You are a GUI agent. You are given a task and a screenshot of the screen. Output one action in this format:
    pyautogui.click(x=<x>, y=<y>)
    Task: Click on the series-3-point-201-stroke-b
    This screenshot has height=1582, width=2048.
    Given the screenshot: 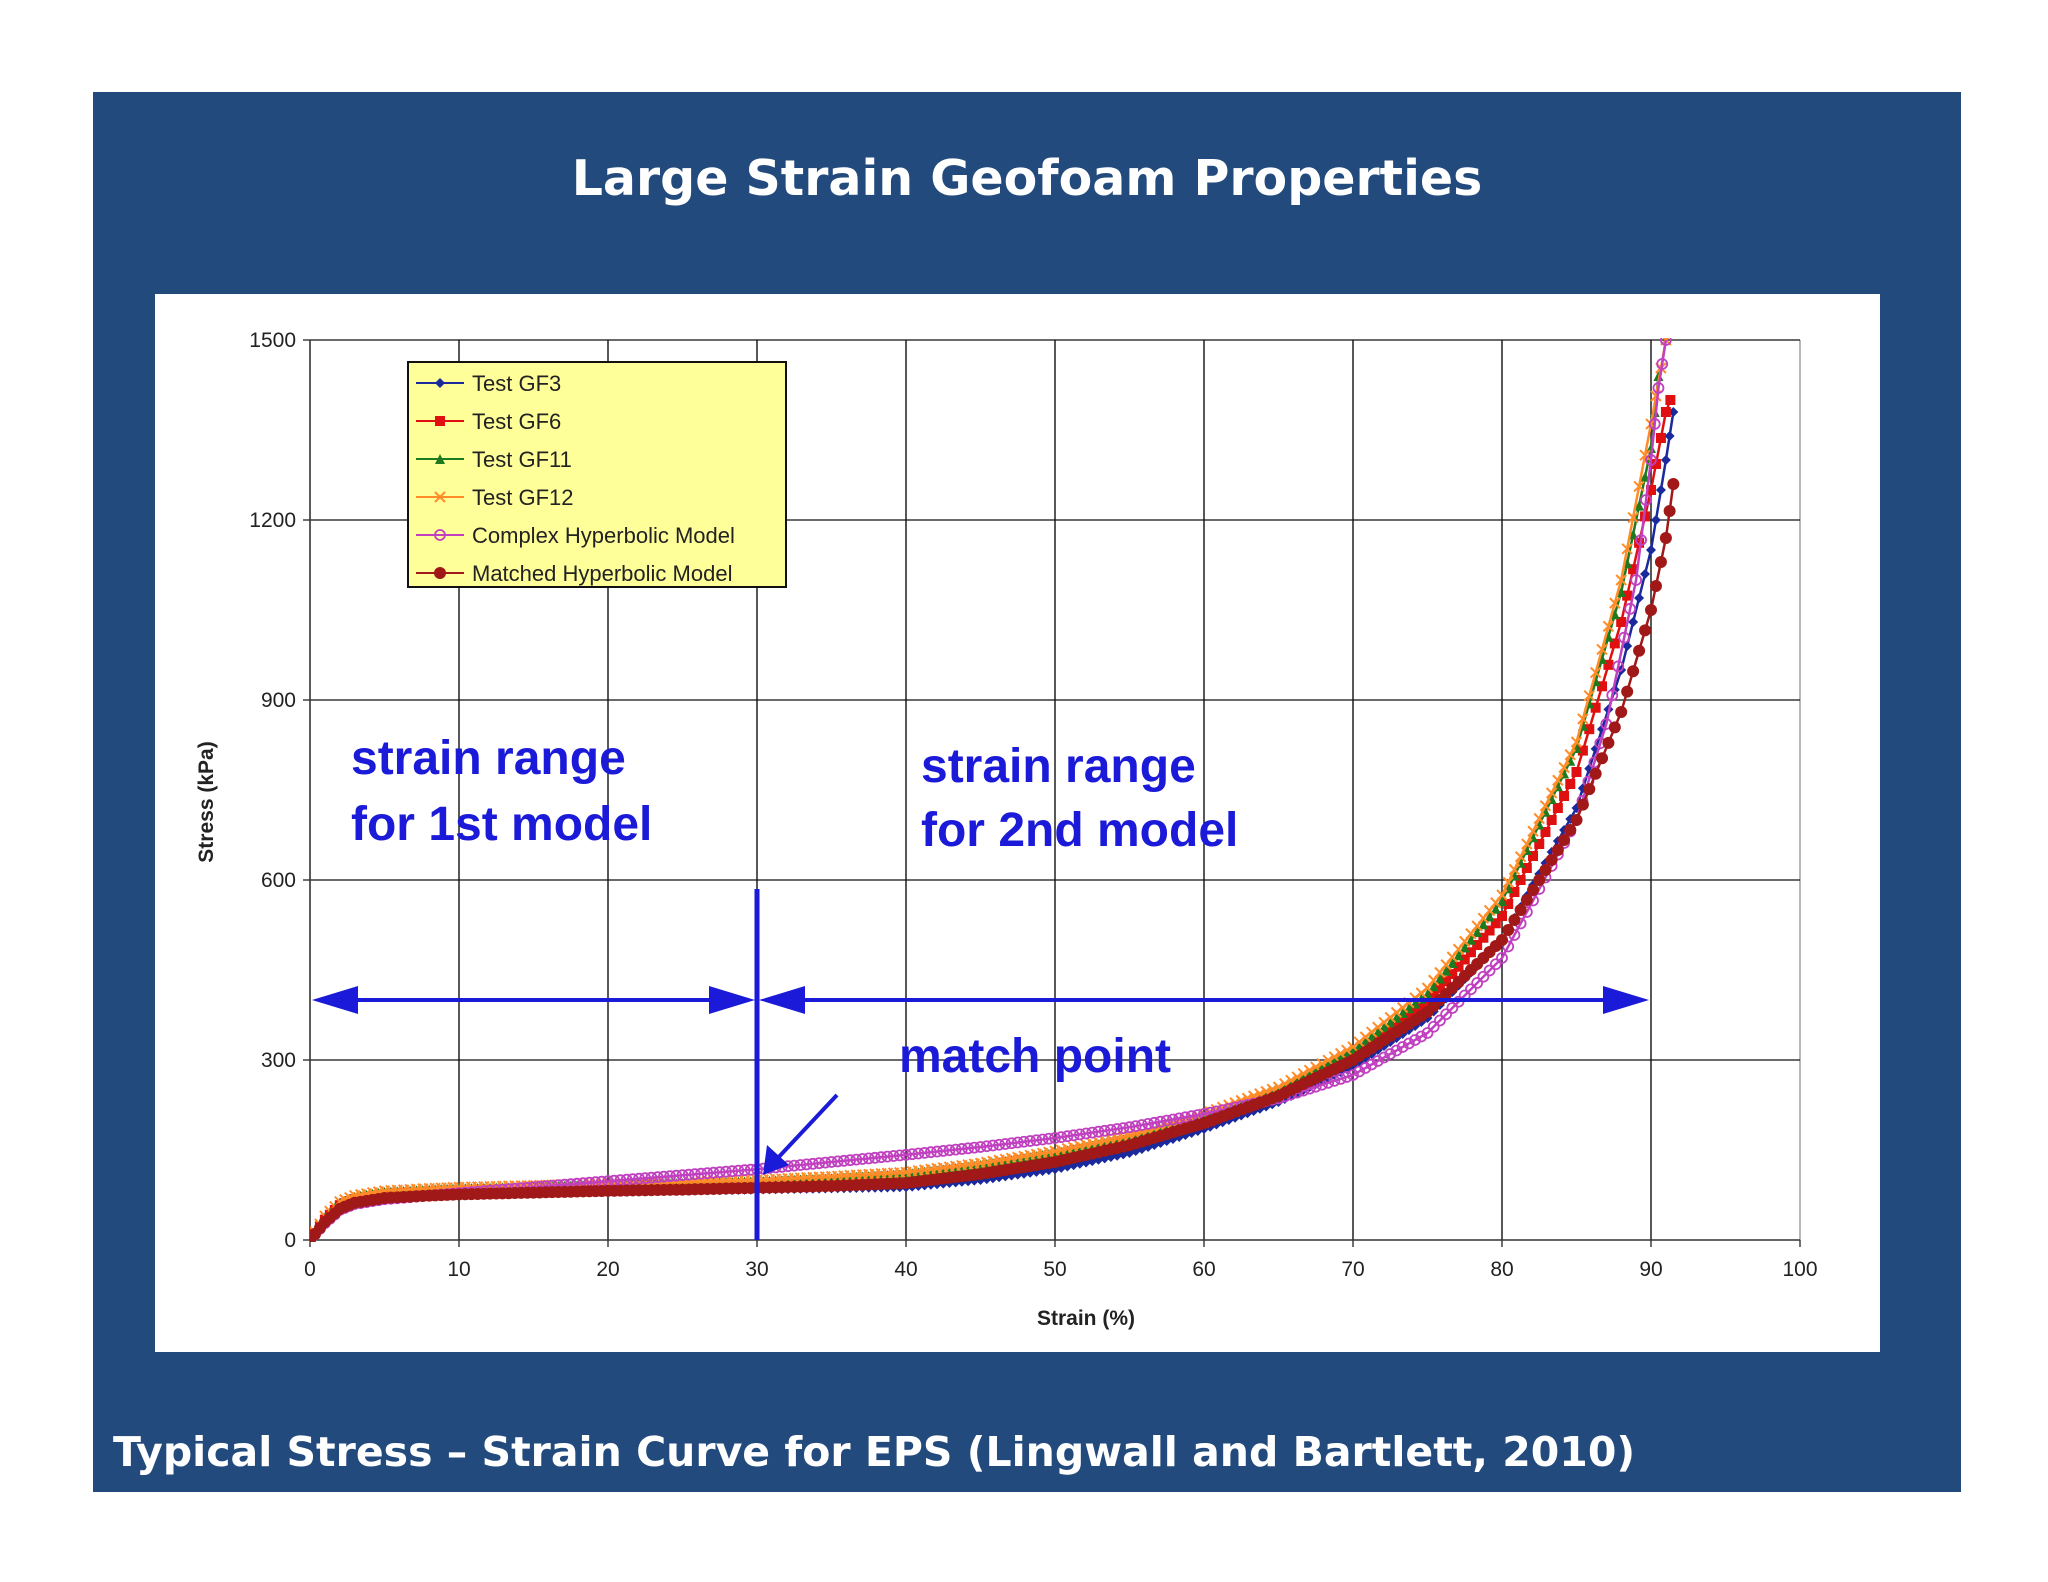 What is the action you would take?
    pyautogui.click(x=1545, y=806)
    